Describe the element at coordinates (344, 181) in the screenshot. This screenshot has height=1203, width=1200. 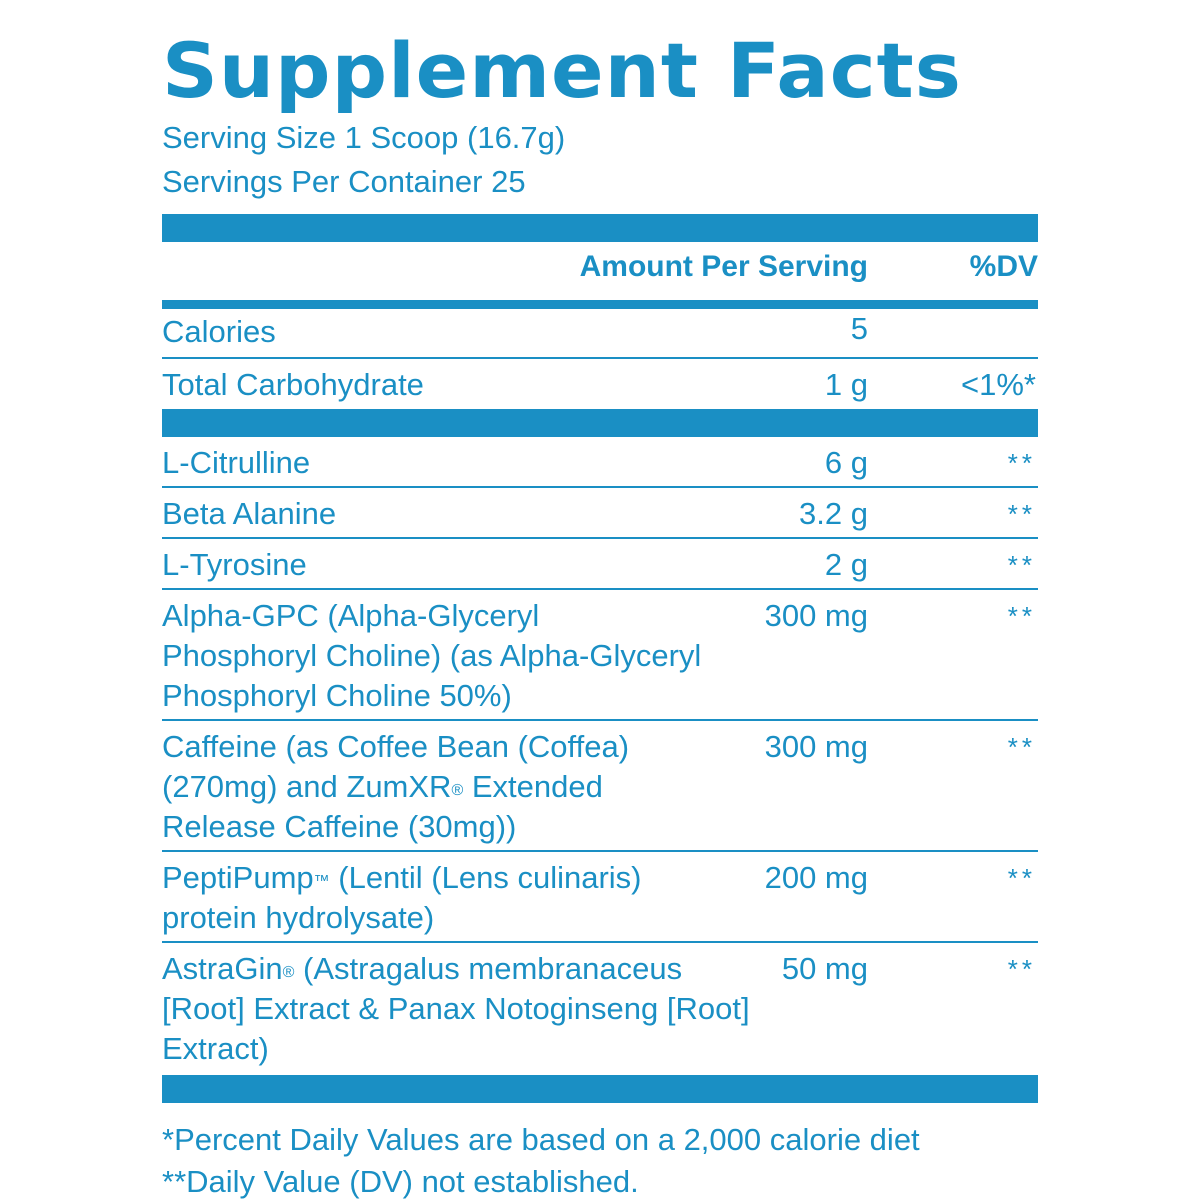
I see `servings-per-container: Servings Per Container 25` at that location.